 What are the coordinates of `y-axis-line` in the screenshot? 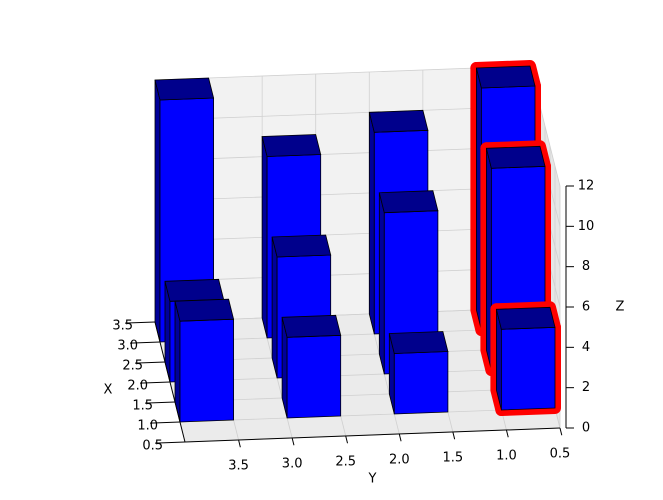 It's located at (372, 435).